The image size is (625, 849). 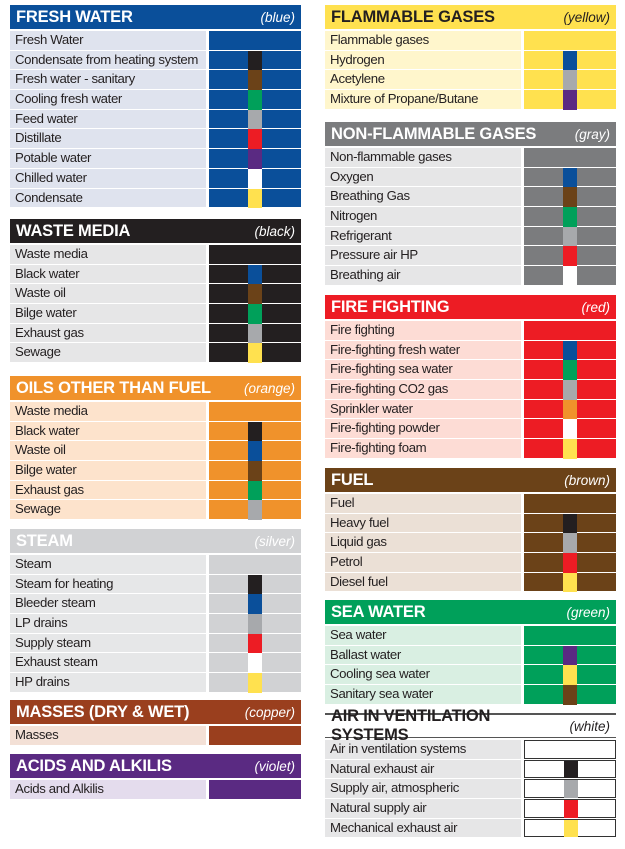 What do you see at coordinates (423, 769) in the screenshot?
I see `row-label: Natural exhaust air` at bounding box center [423, 769].